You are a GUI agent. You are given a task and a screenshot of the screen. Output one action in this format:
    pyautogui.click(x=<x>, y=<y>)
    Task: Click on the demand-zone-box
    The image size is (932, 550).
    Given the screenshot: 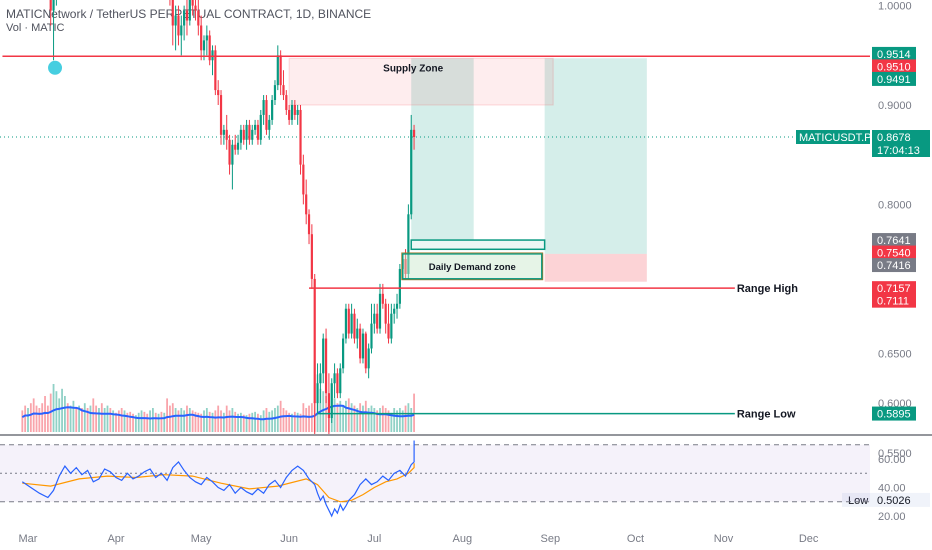 What is the action you would take?
    pyautogui.click(x=472, y=266)
    